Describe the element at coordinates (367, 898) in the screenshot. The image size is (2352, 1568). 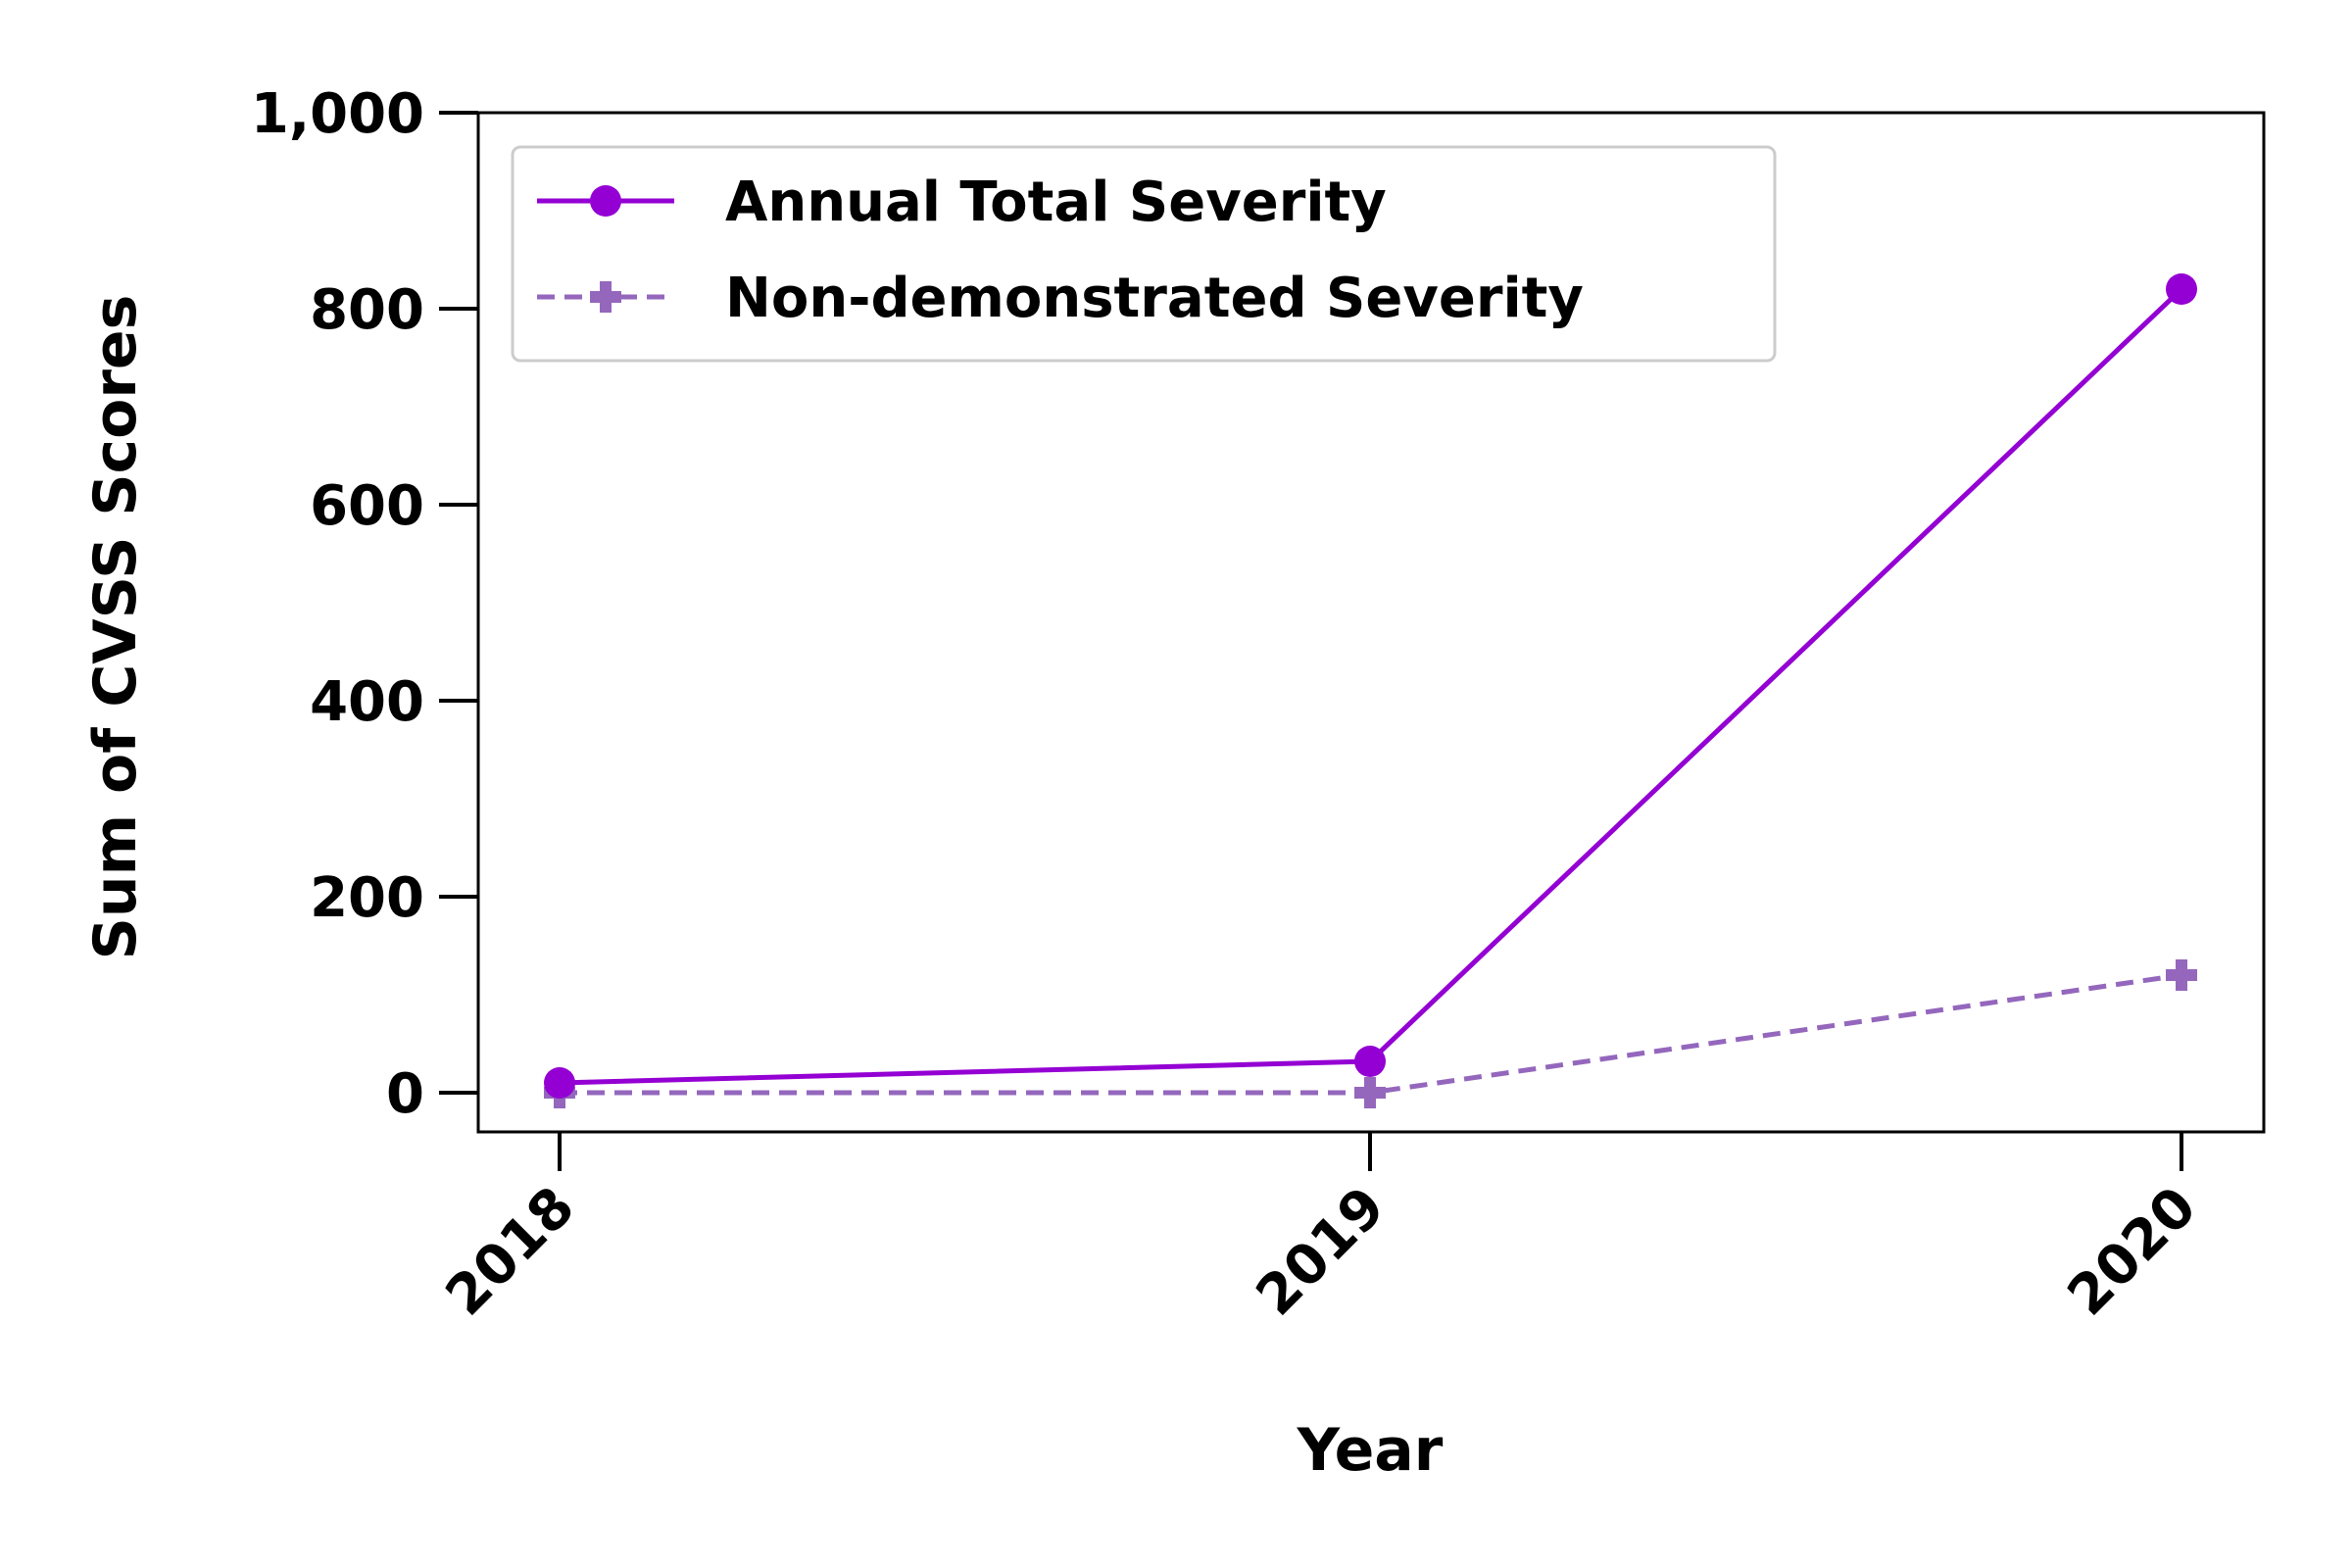
I see `y-tick-label: 200` at that location.